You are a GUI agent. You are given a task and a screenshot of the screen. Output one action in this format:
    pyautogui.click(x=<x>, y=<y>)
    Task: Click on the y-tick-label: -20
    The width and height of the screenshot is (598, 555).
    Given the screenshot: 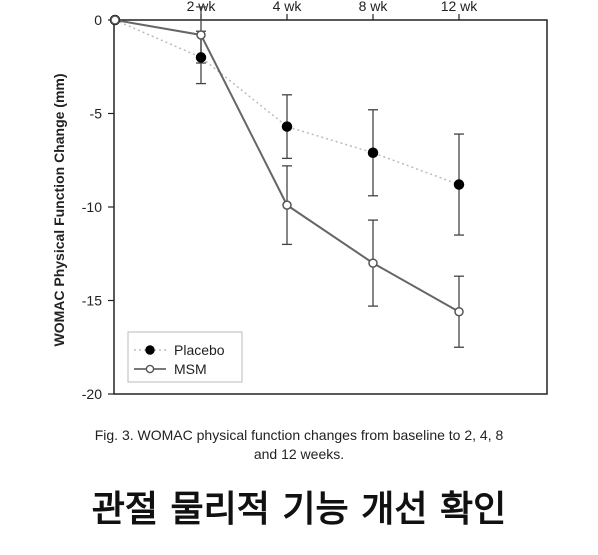 What is the action you would take?
    pyautogui.click(x=92, y=394)
    